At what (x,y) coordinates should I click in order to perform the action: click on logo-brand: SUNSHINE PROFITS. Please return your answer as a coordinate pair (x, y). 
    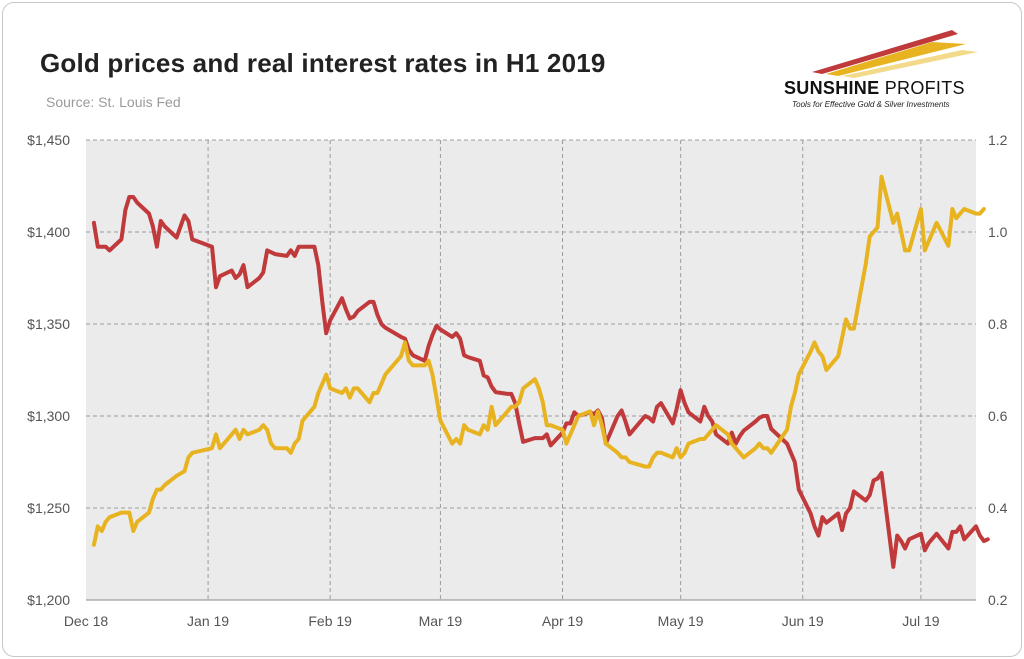
    Looking at the image, I should click on (874, 88).